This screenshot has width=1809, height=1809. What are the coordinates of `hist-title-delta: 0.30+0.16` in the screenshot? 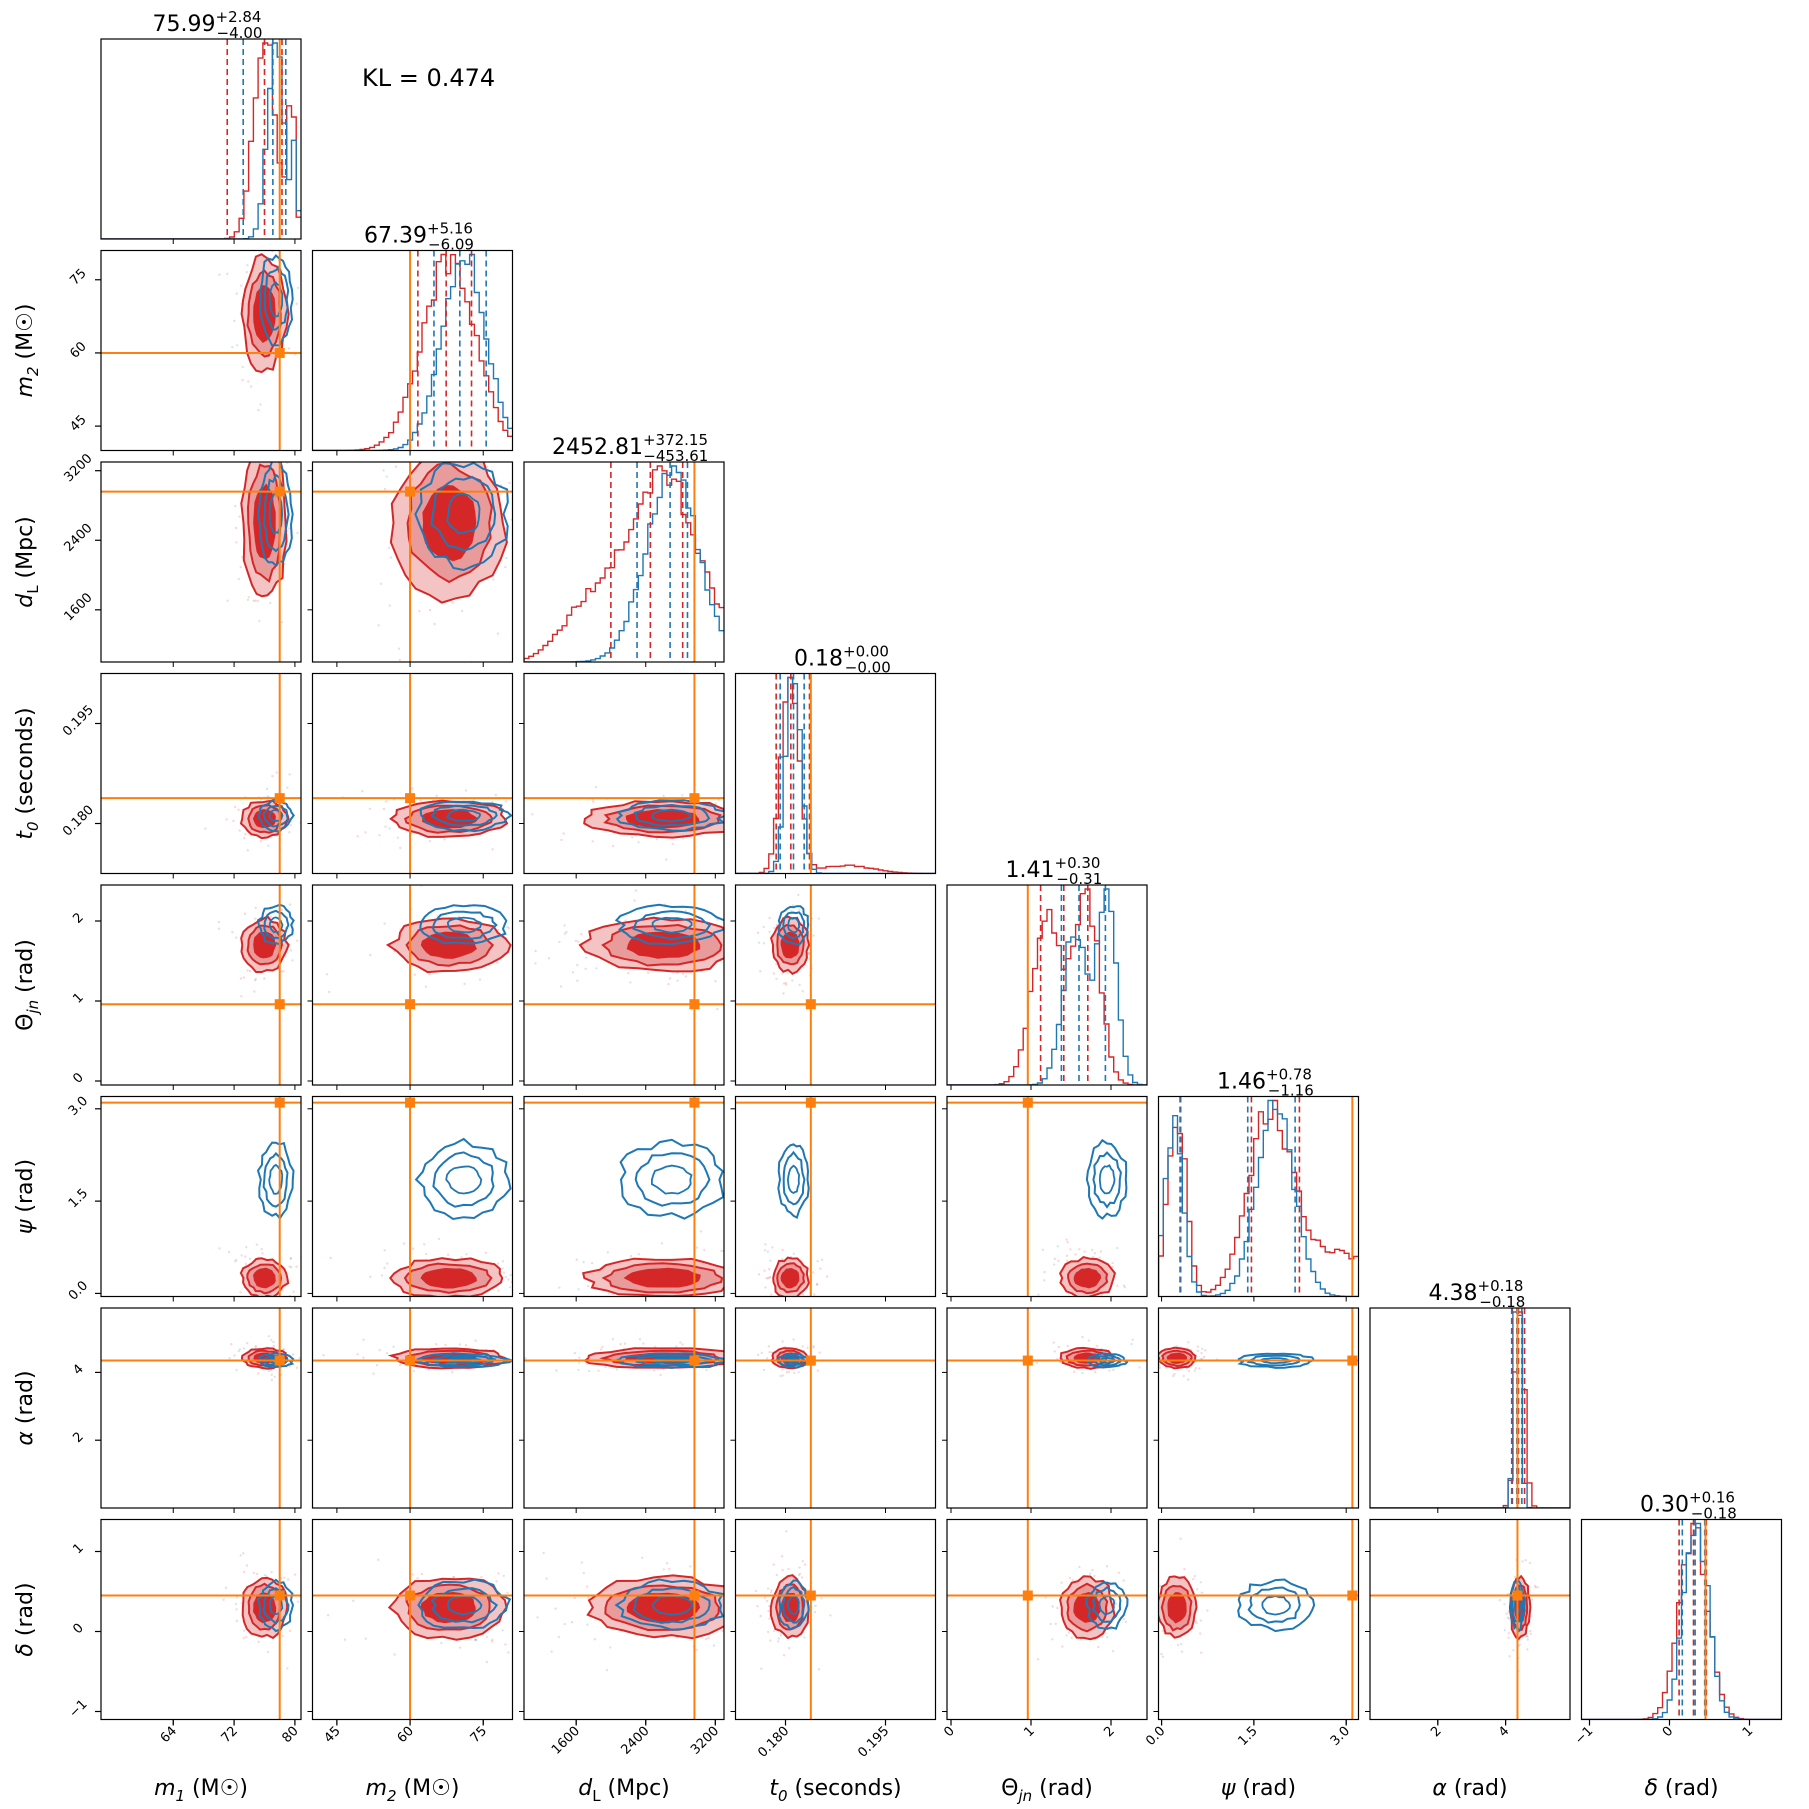 It's located at (1687, 1503).